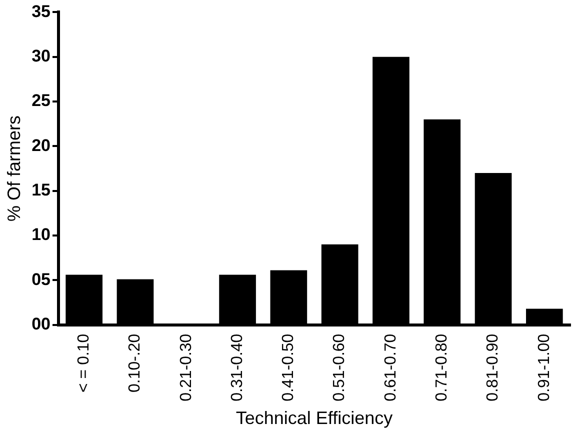 Image resolution: width=572 pixels, height=434 pixels. Describe the element at coordinates (14, 168) in the screenshot. I see `y-axis-title: % Of farmers` at that location.